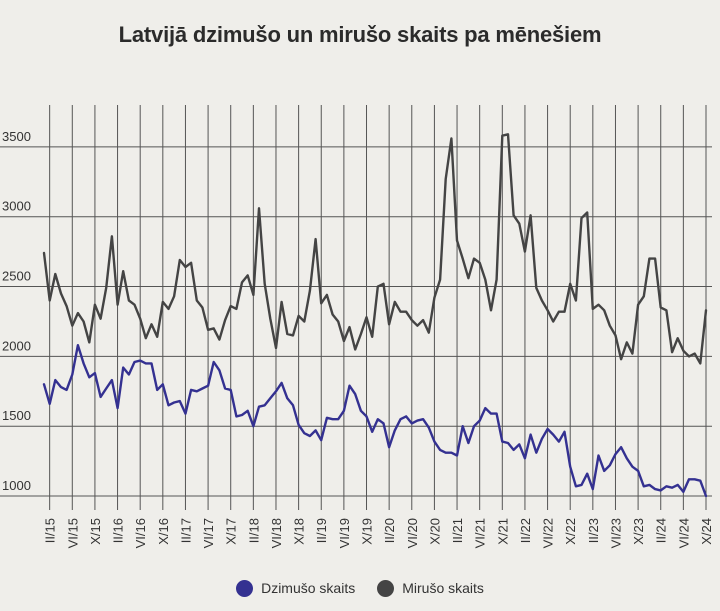 The width and height of the screenshot is (720, 611). Describe the element at coordinates (502, 531) in the screenshot. I see `x-tick-label: X/21` at that location.